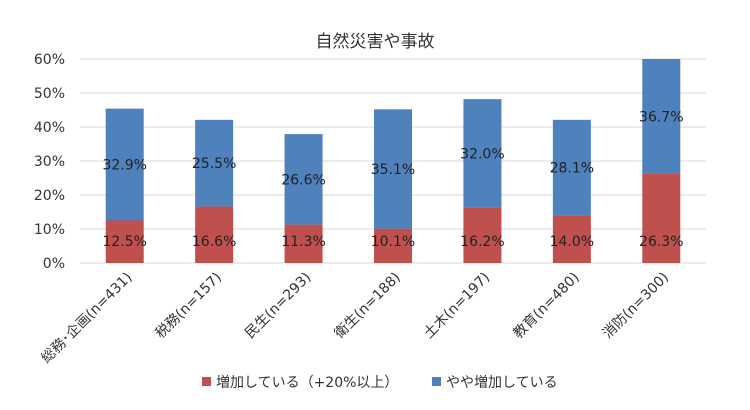 The height and width of the screenshot is (410, 750). I want to click on y-axis-ticks: 0% 10% 20% 30% 40% 50% 60%, so click(49, 162).